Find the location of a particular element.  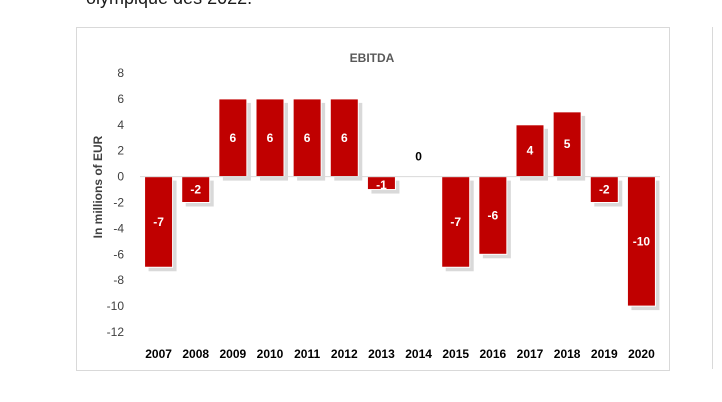

x-tick-label-2016: 2016 is located at coordinates (493, 354).